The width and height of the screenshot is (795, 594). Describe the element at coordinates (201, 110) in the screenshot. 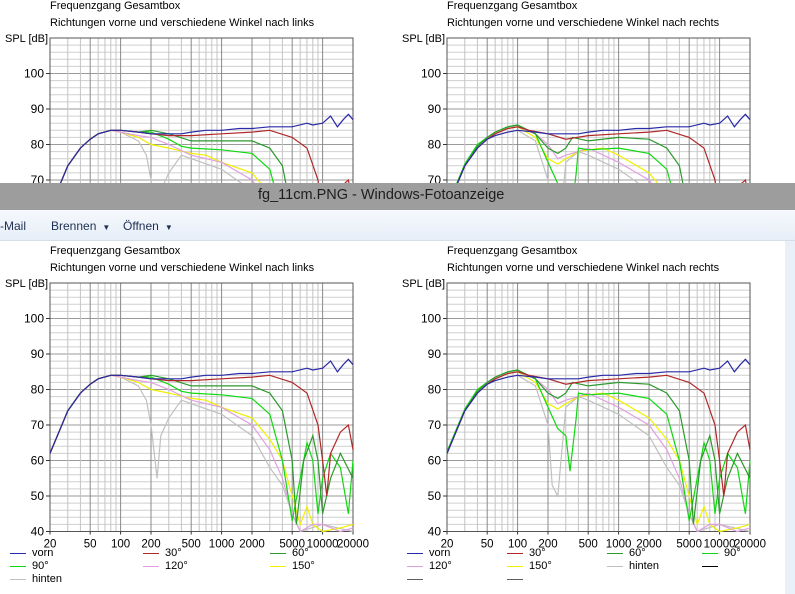

I see `plot-frame` at that location.